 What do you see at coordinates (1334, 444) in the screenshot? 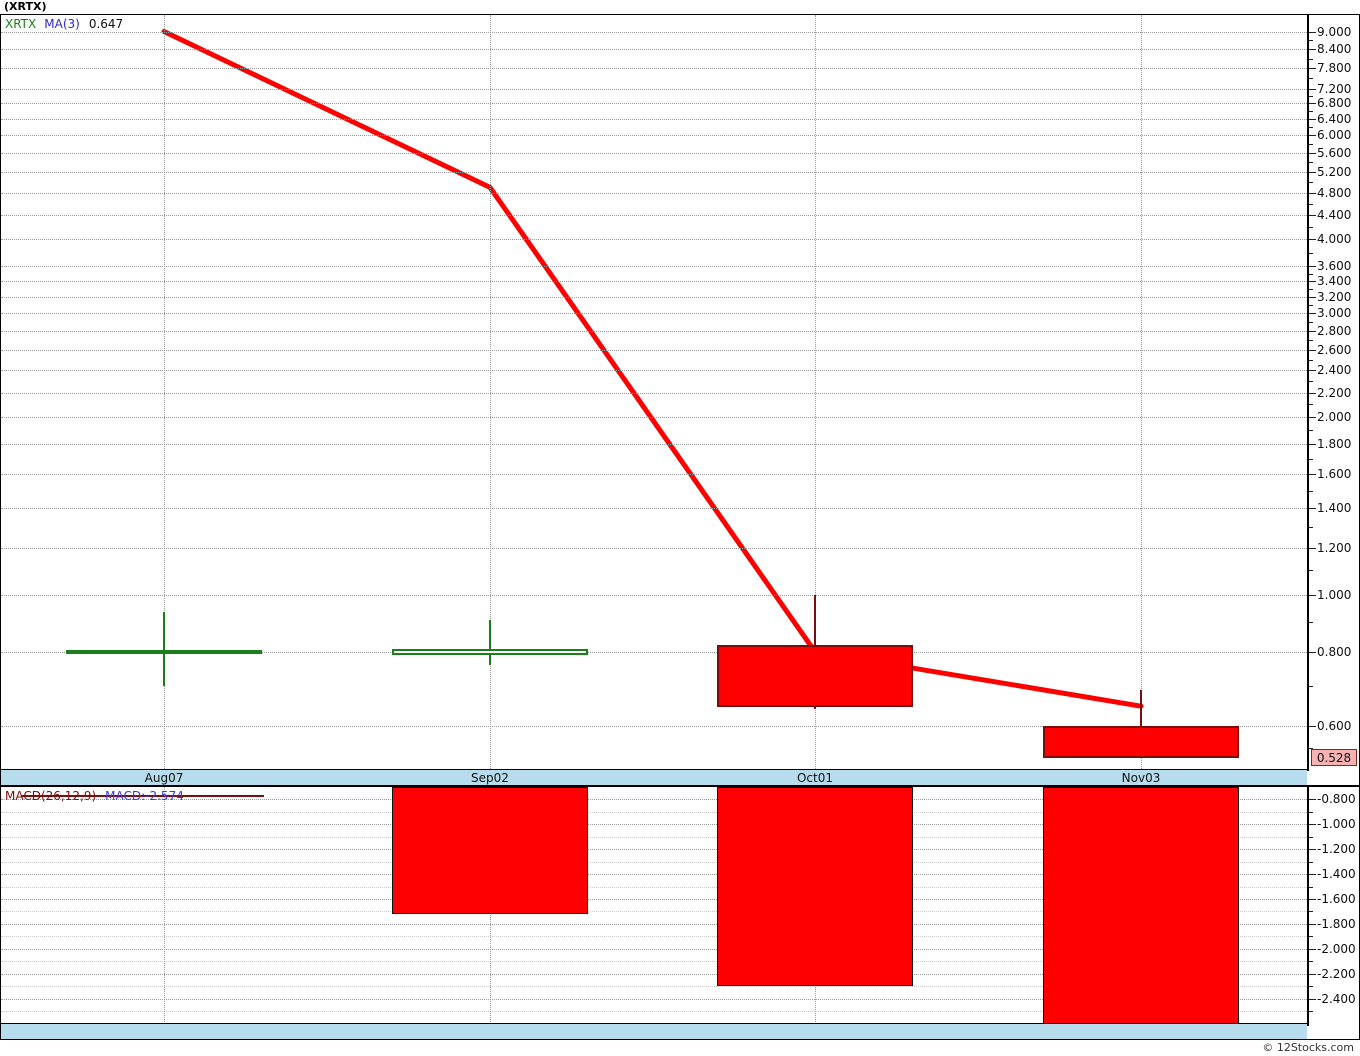
I see `price-tick-label: 1.800` at bounding box center [1334, 444].